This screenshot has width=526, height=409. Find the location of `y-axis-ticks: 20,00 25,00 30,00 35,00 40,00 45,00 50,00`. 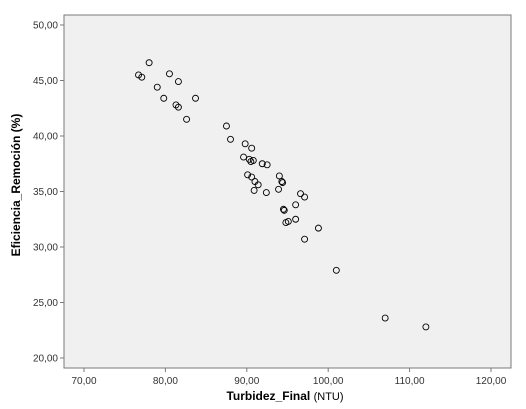

y-axis-ticks: 20,00 25,00 30,00 35,00 40,00 45,00 50,00 is located at coordinates (48, 193).